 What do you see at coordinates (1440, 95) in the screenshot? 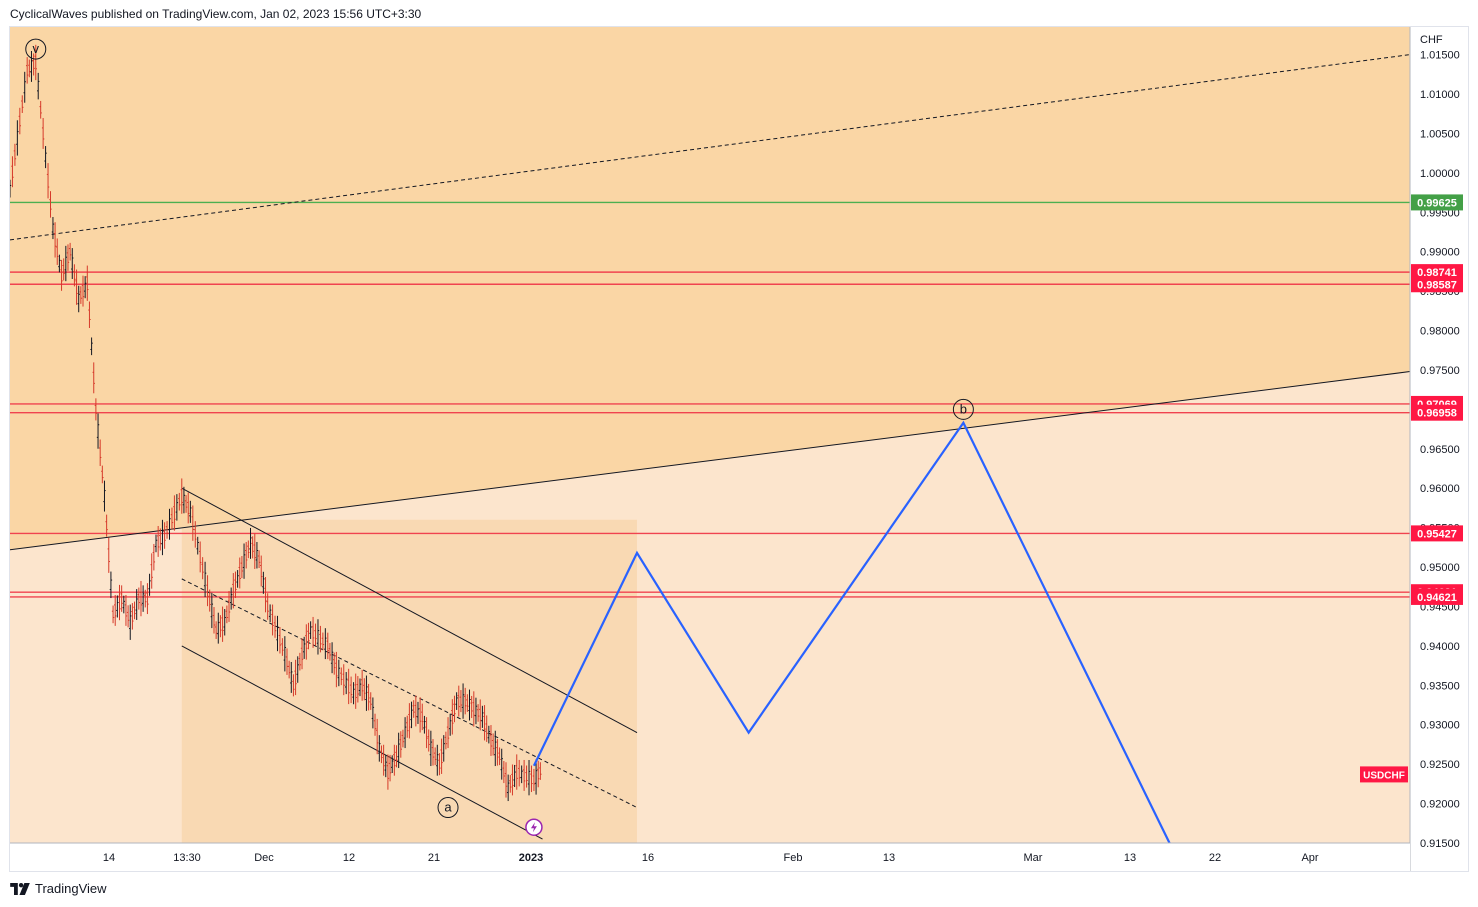
I see `price-tick-label: 1.01000` at bounding box center [1440, 95].